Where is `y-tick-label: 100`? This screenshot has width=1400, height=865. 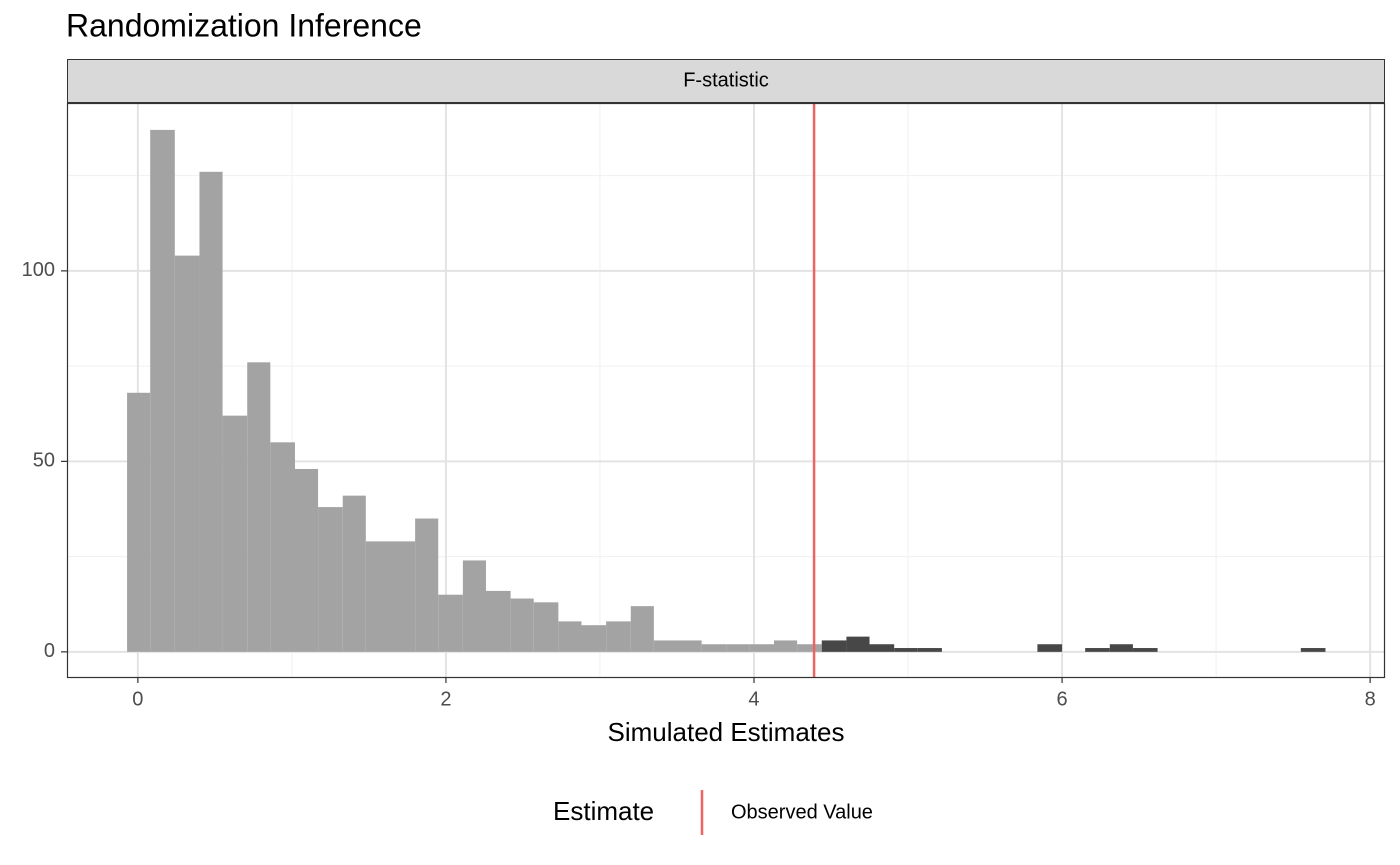
y-tick-label: 100 is located at coordinates (38, 270).